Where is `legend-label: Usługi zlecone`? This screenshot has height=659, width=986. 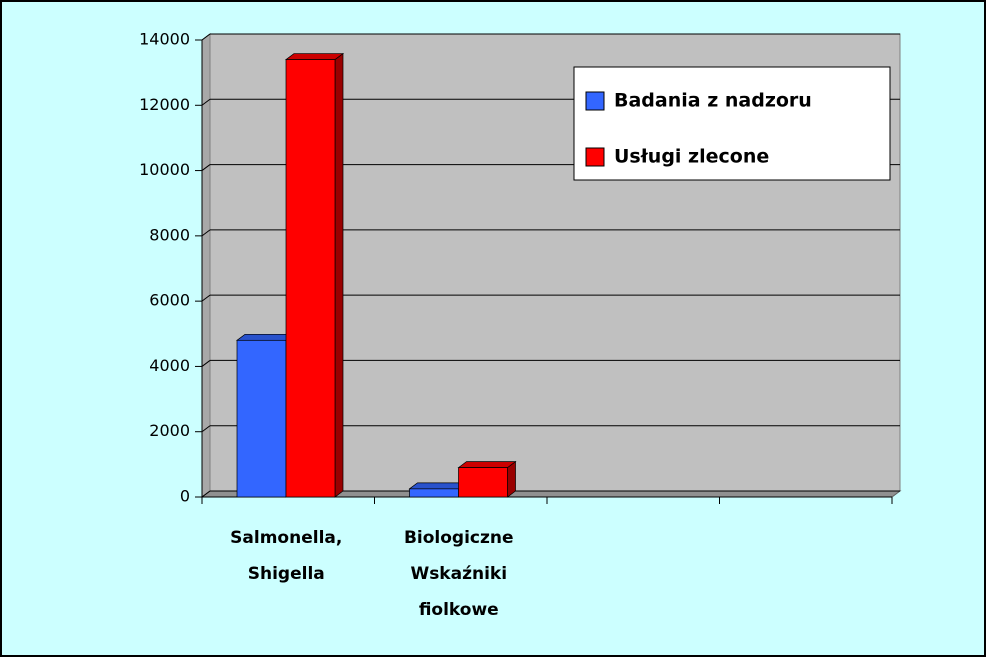
legend-label: Usługi zlecone is located at coordinates (691, 157).